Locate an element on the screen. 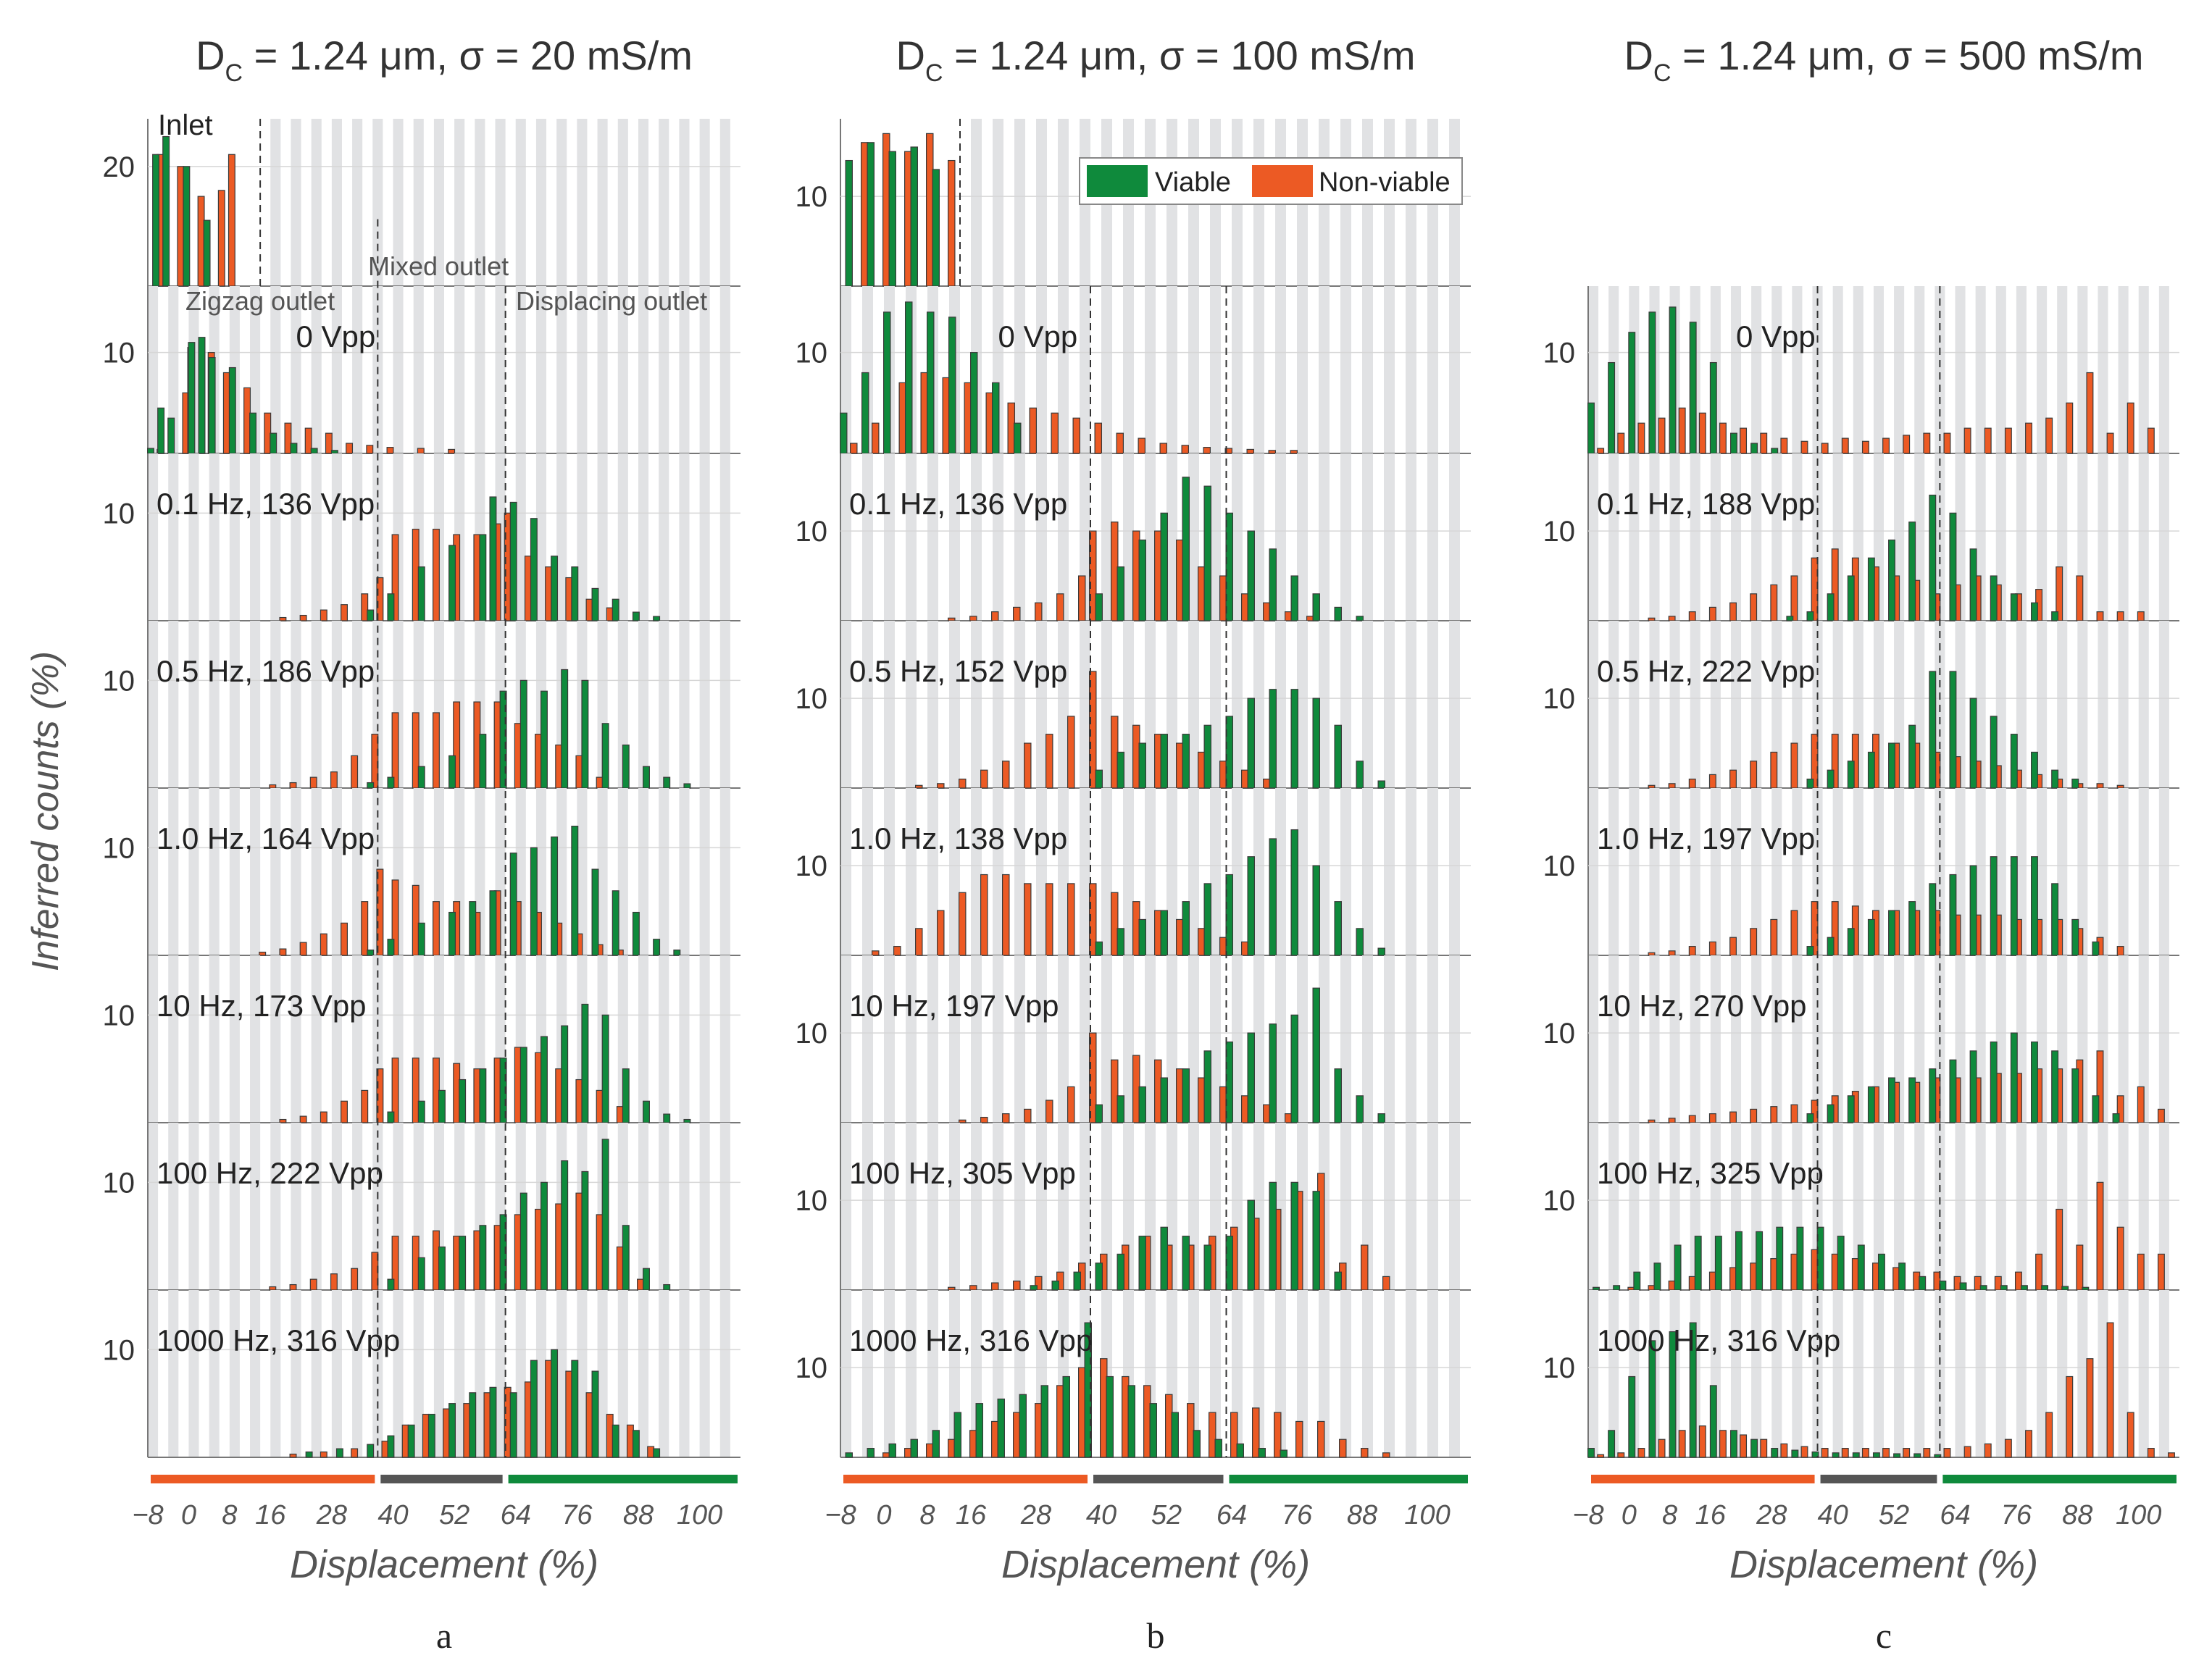 This screenshot has width=2212, height=1671. row-b-1: 10 0 Vpp is located at coordinates (1133, 370).